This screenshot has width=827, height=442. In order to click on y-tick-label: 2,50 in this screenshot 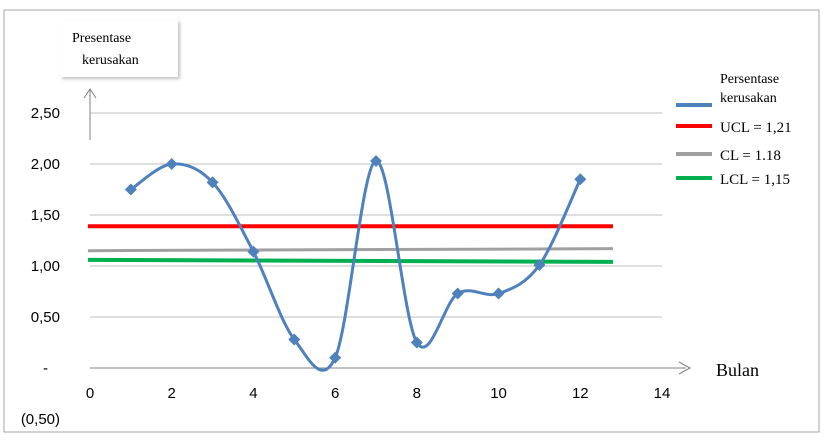, I will do `click(45, 113)`.